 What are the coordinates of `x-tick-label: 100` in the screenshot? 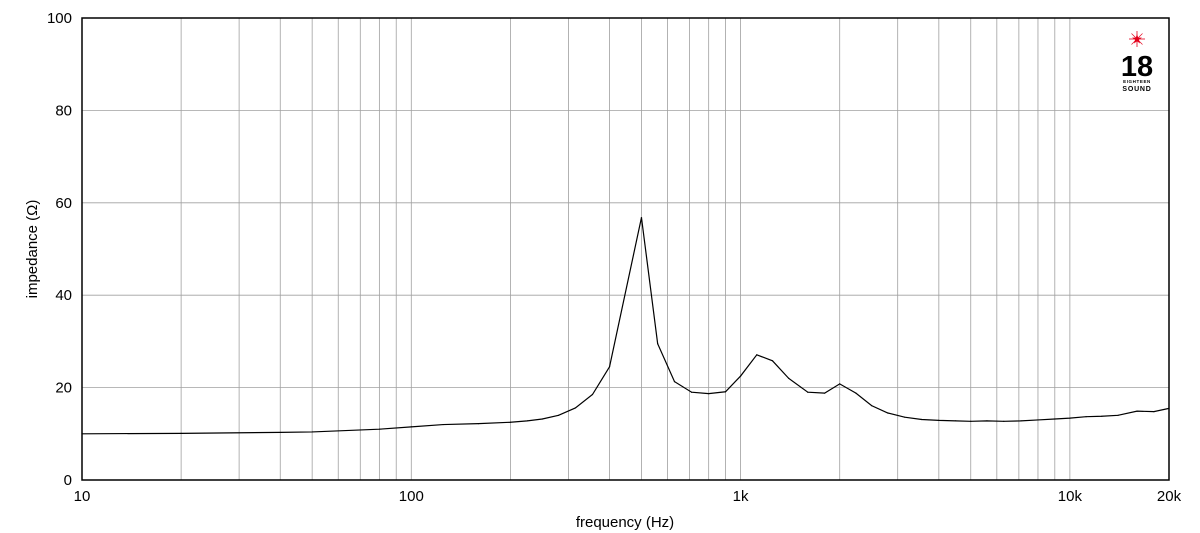 It's located at (411, 496).